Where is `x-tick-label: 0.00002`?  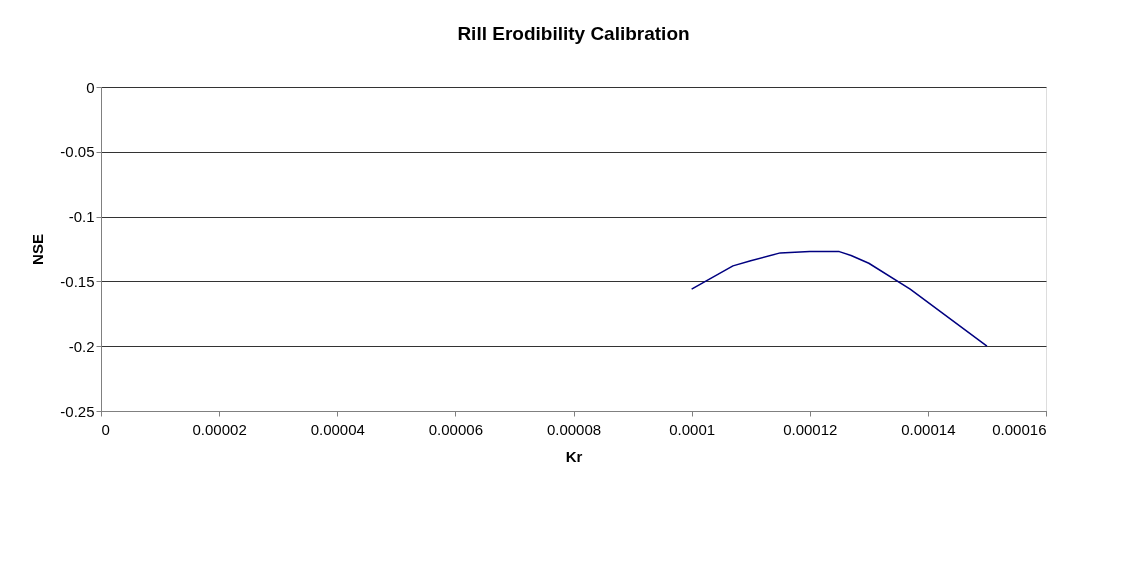
x-tick-label: 0.00002 is located at coordinates (219, 429).